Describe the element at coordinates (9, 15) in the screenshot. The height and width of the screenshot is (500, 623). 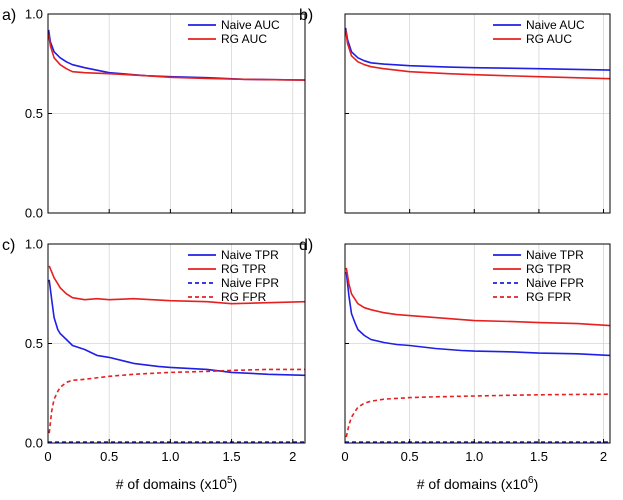
I see `panel-label: a)` at that location.